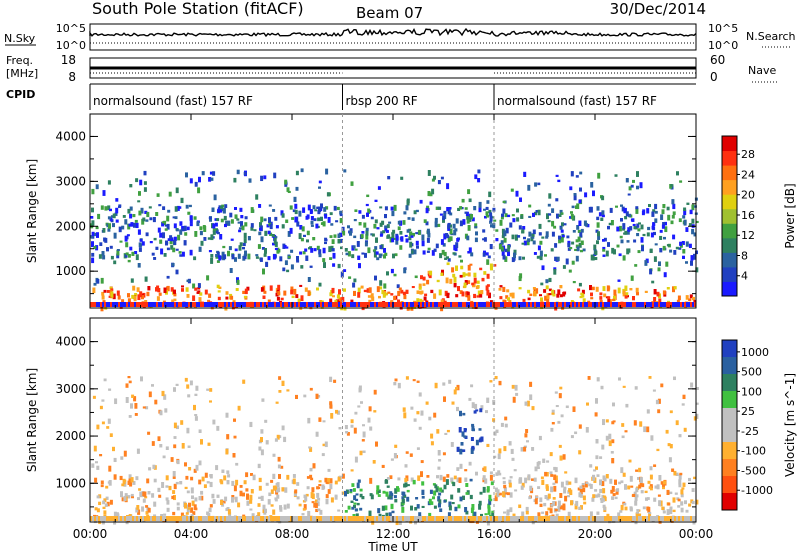 The height and width of the screenshot is (554, 800). Describe the element at coordinates (723, 28) in the screenshot. I see `nsearch-tick-top: 10^5` at that location.